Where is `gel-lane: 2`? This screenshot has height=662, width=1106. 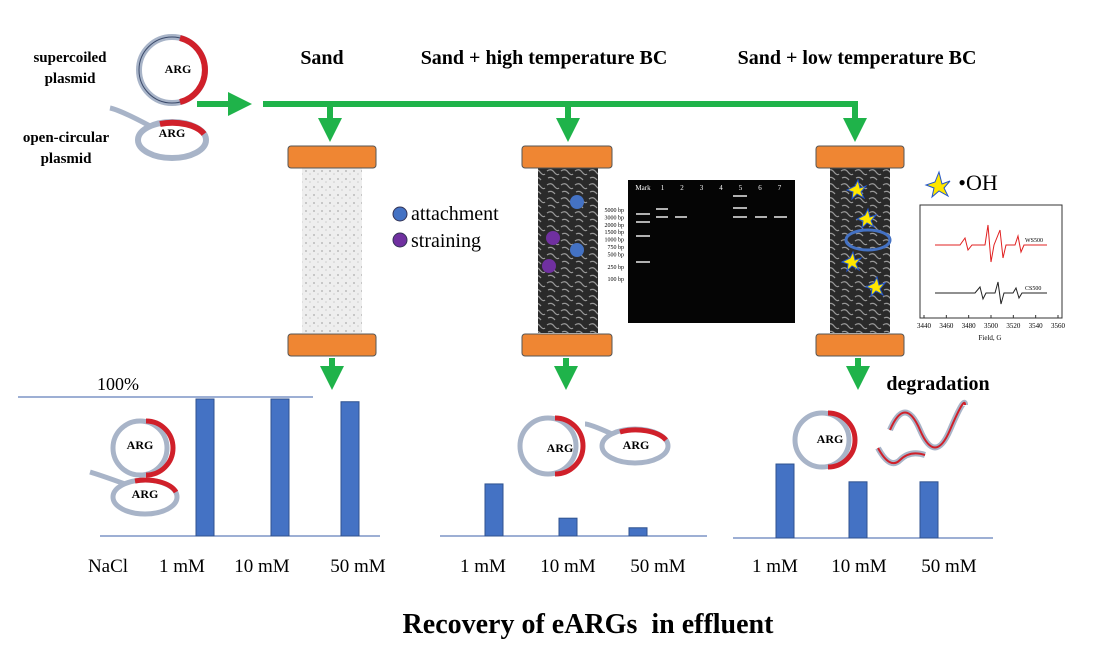 gel-lane: 2 is located at coordinates (682, 188).